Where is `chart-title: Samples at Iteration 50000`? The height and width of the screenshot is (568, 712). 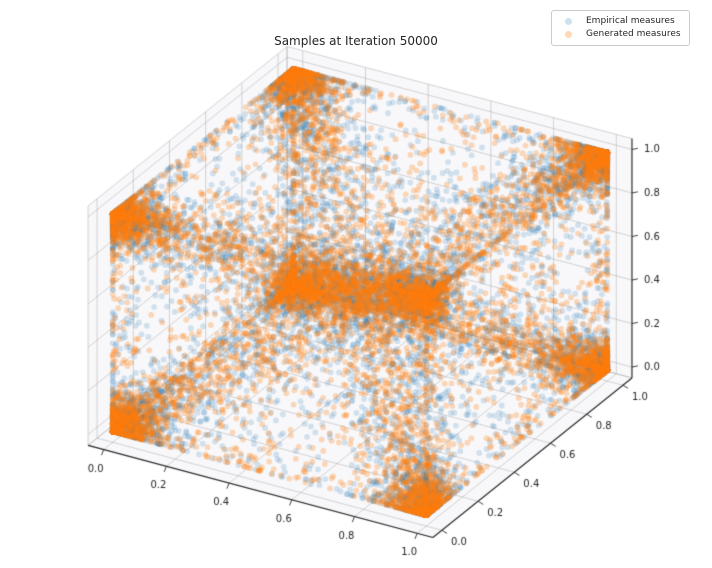 chart-title: Samples at Iteration 50000 is located at coordinates (356, 41).